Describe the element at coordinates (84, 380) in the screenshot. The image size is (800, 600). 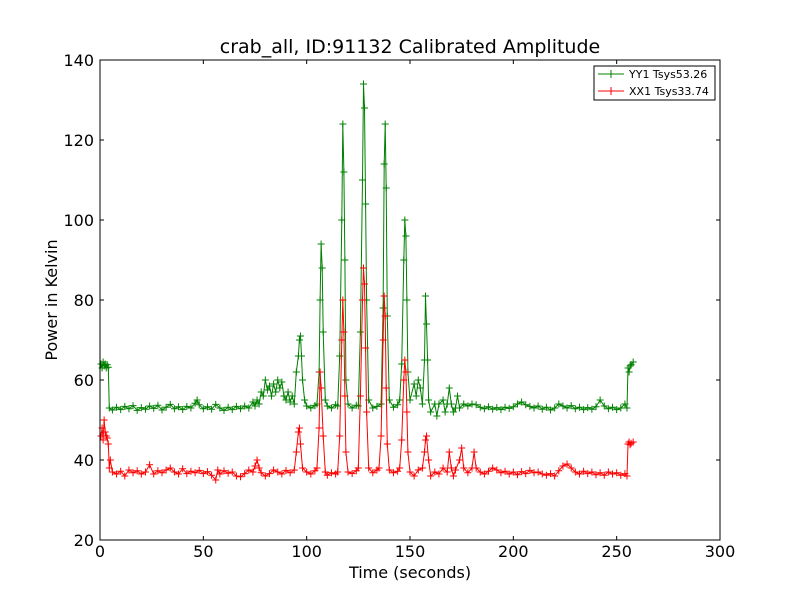
I see `y-tick-label: 60` at that location.